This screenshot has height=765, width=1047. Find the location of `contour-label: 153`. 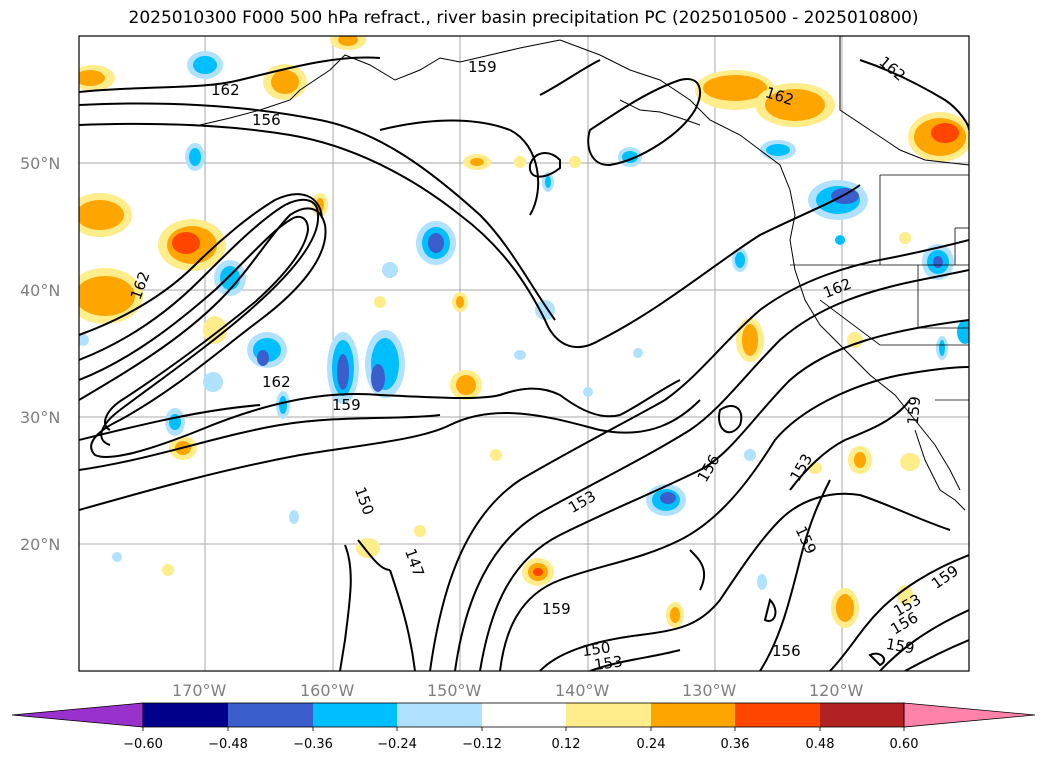

contour-label: 153 is located at coordinates (608, 663).